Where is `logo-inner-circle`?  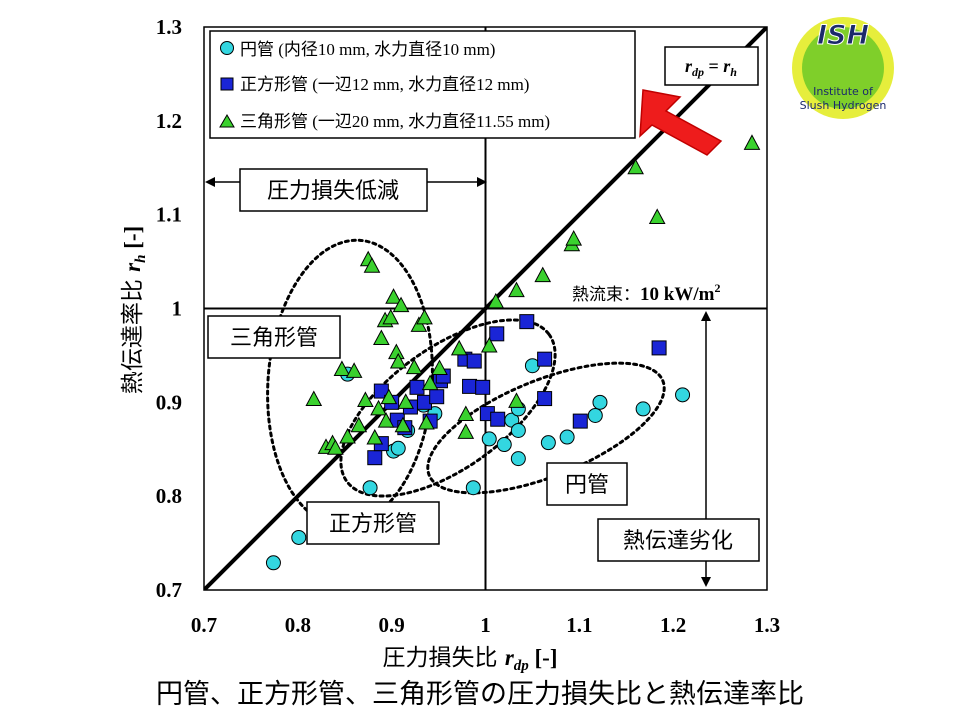 logo-inner-circle is located at coordinates (843, 68).